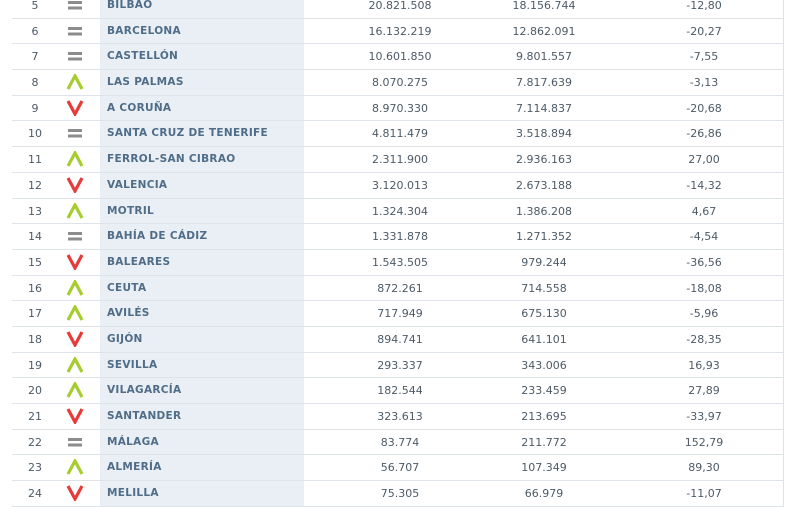  I want to click on change-percent-cell: -33,97, so click(704, 416).